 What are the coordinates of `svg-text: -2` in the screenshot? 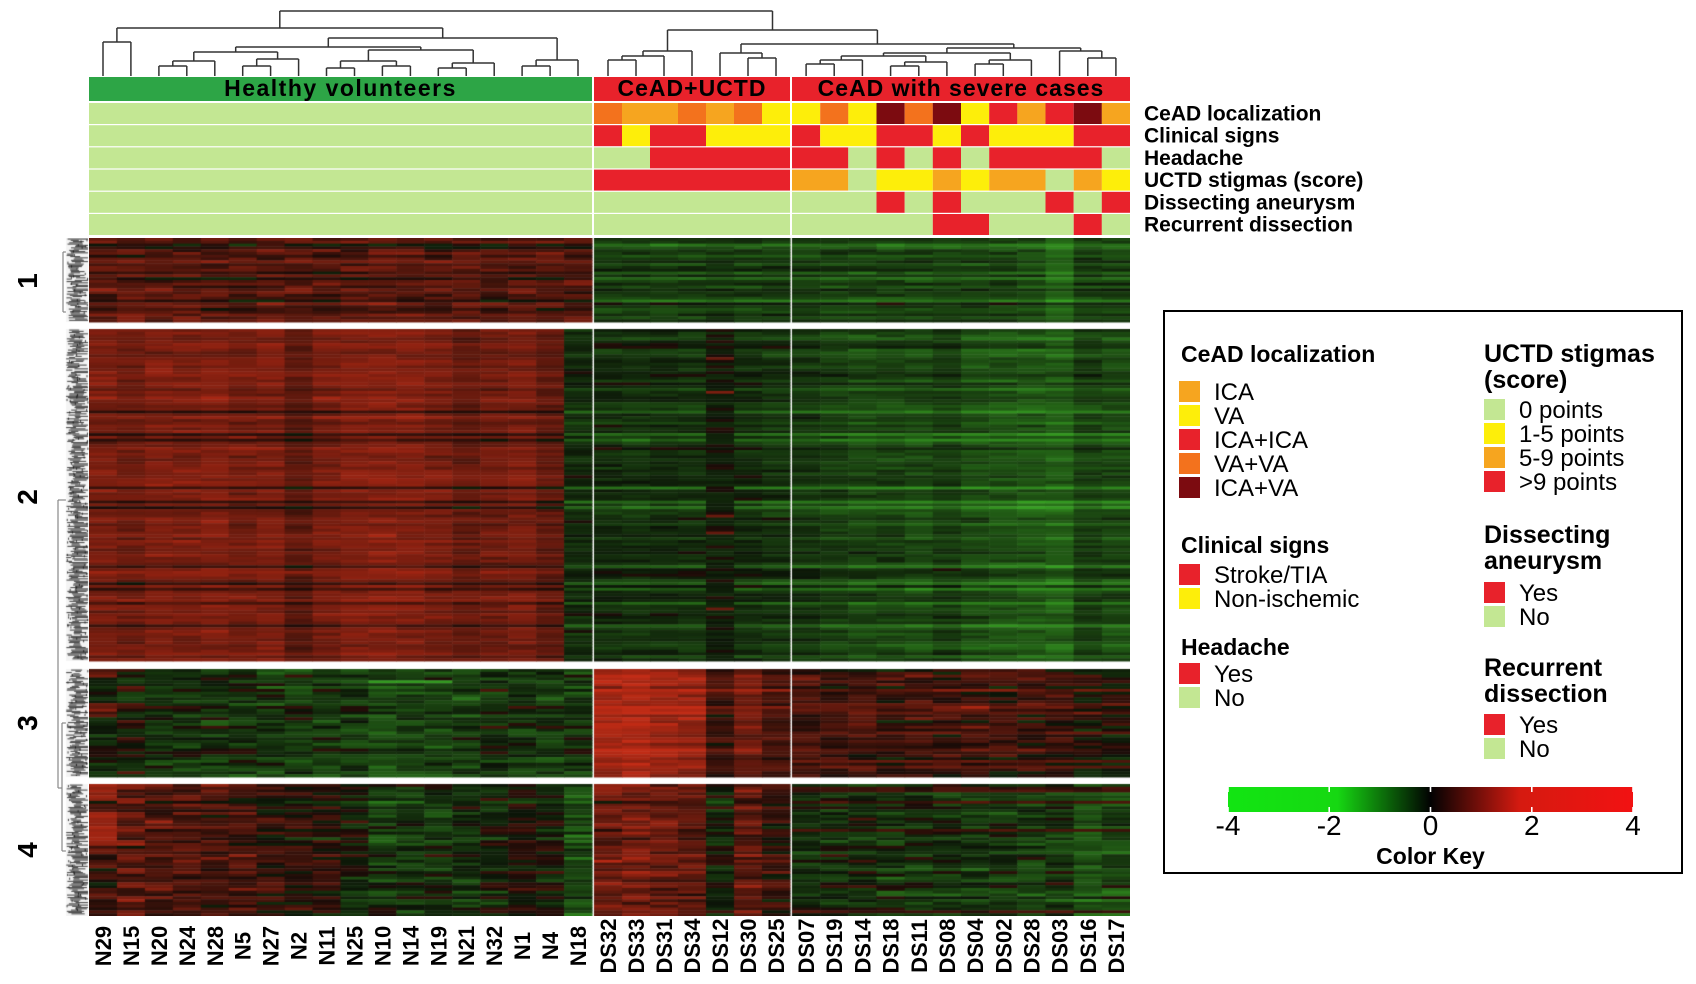 It's located at (1329, 825).